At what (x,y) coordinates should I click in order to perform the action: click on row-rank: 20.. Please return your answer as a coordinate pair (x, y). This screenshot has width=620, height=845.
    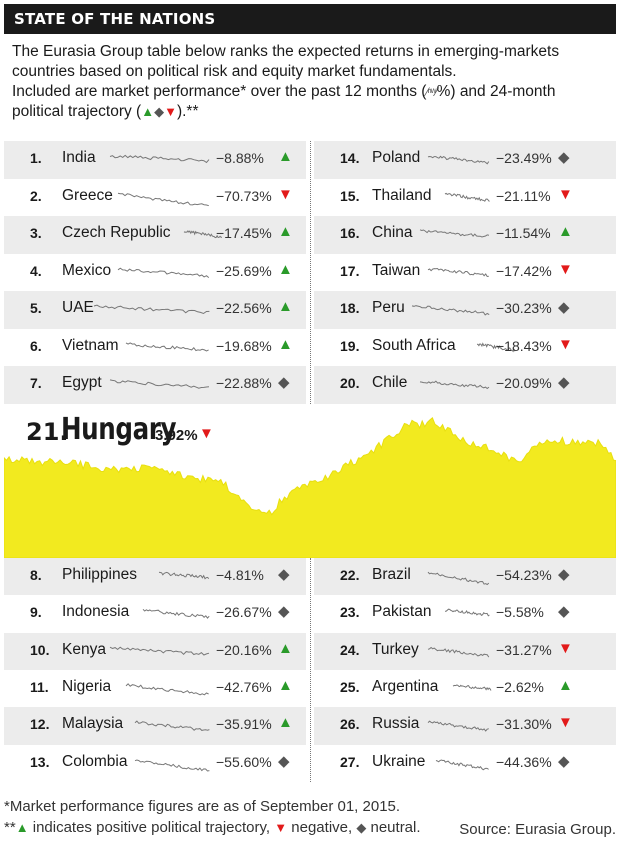
    Looking at the image, I should click on (350, 383).